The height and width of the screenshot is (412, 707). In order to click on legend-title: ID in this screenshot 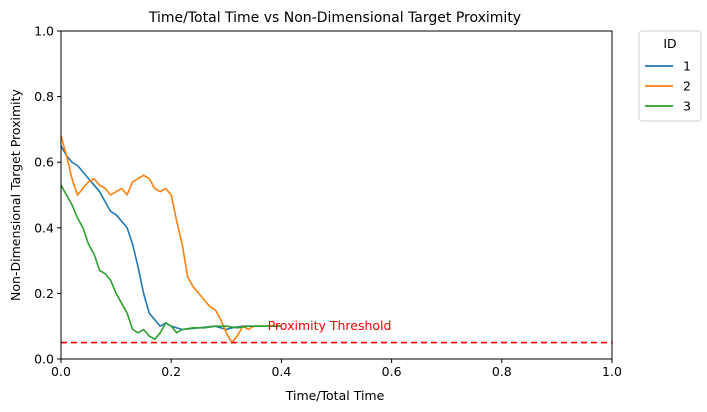, I will do `click(669, 43)`.